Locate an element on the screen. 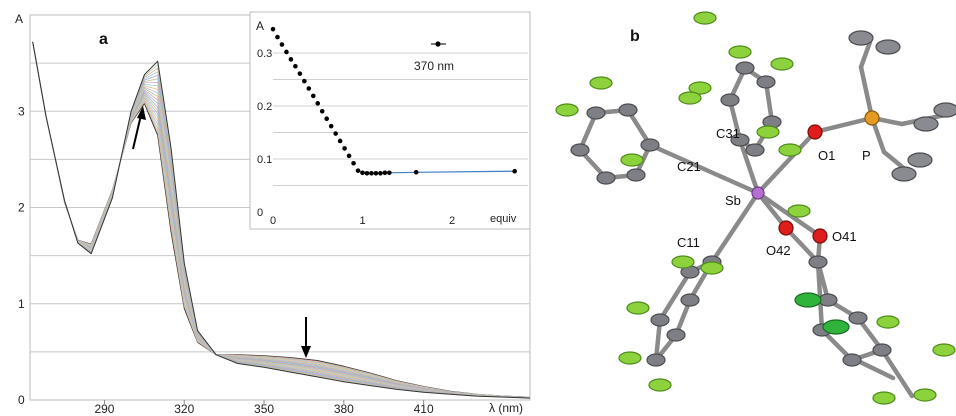  inset-y-tick-label: 0.2 is located at coordinates (264, 107).